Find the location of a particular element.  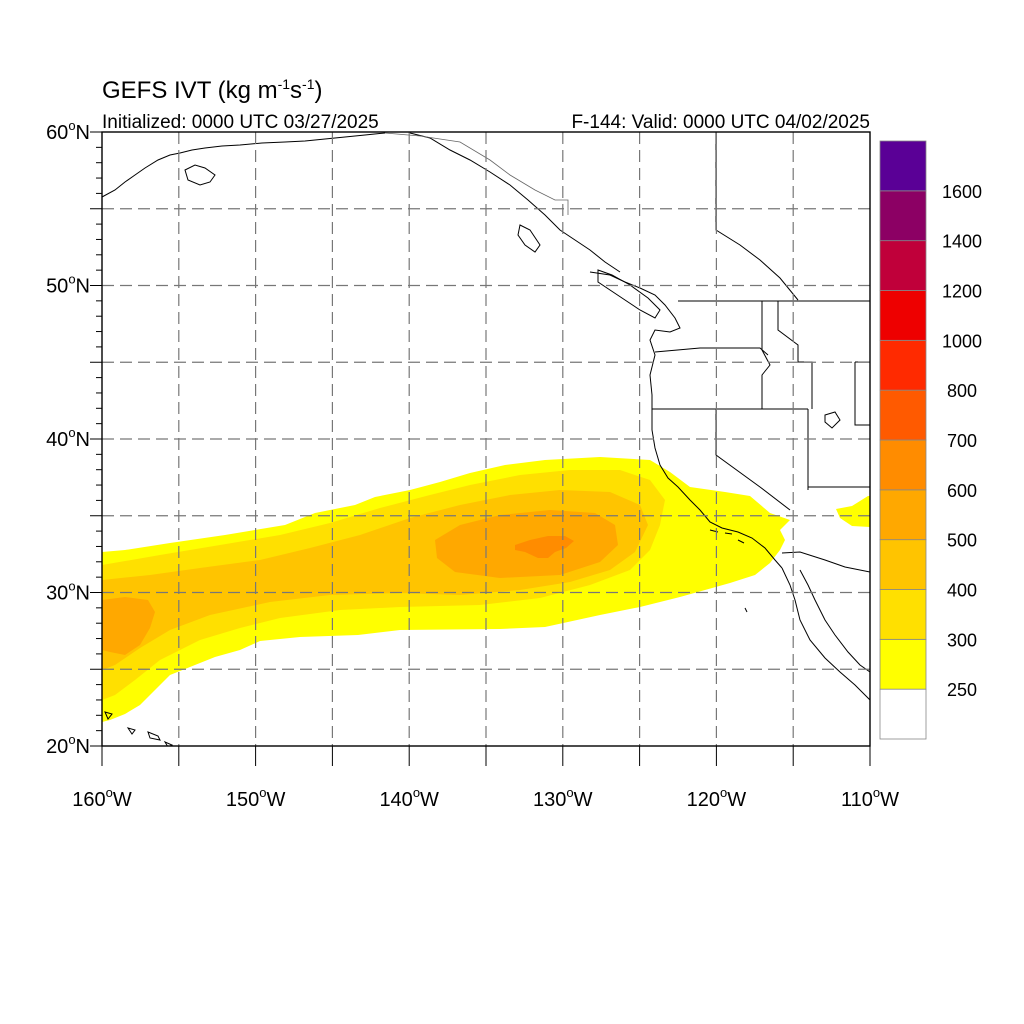

ivt-level-500-west is located at coordinates (128, 626).